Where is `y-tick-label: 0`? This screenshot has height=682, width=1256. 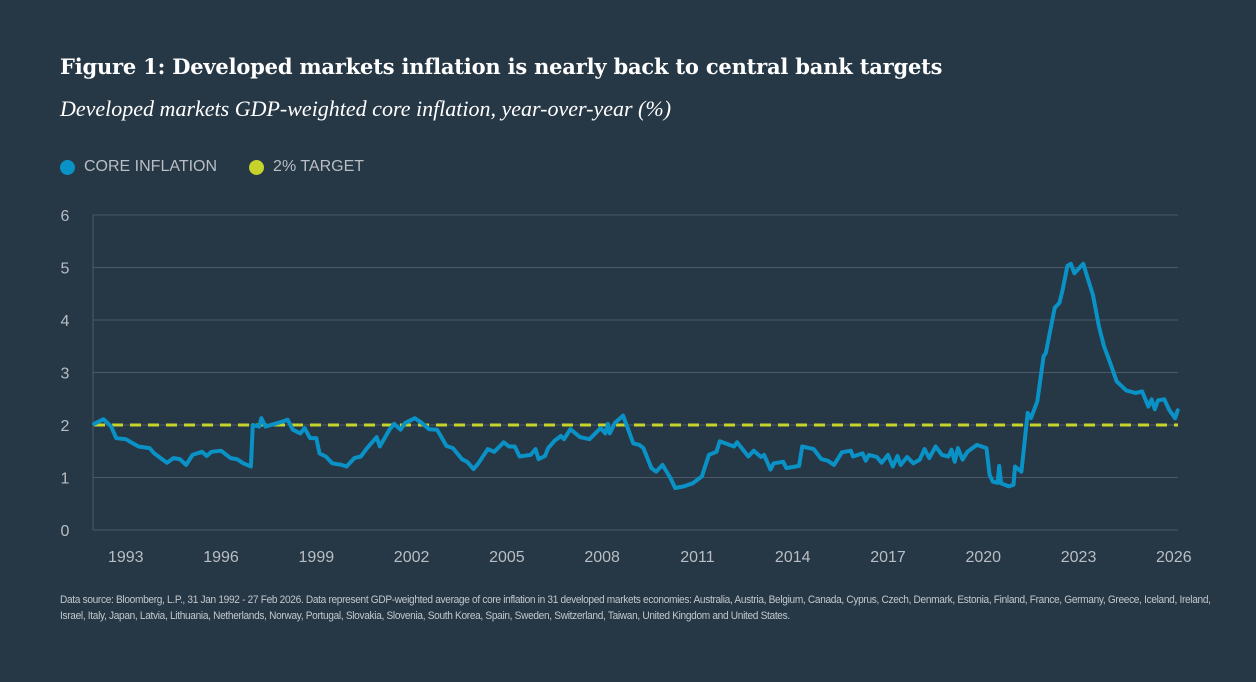
y-tick-label: 0 is located at coordinates (65, 531).